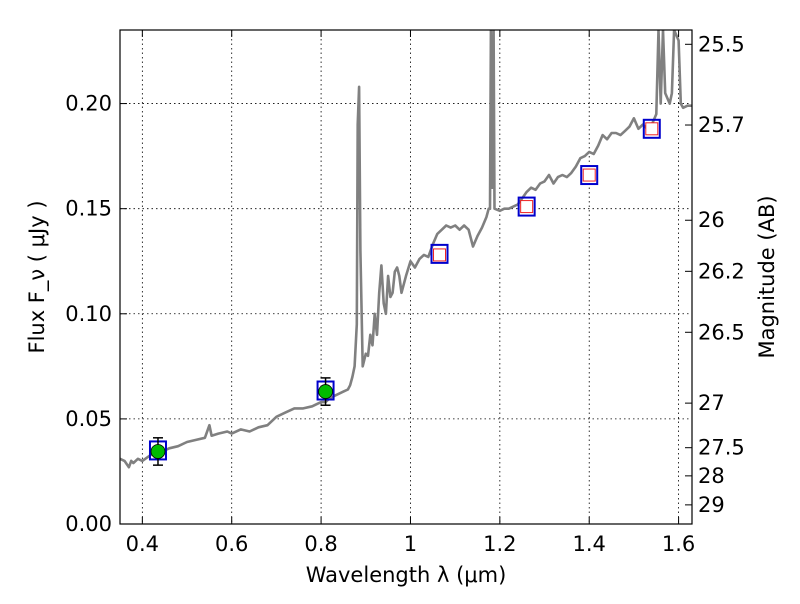 The width and height of the screenshot is (800, 604). Describe the element at coordinates (711, 403) in the screenshot. I see `magnitude-tick-label: 27` at that location.